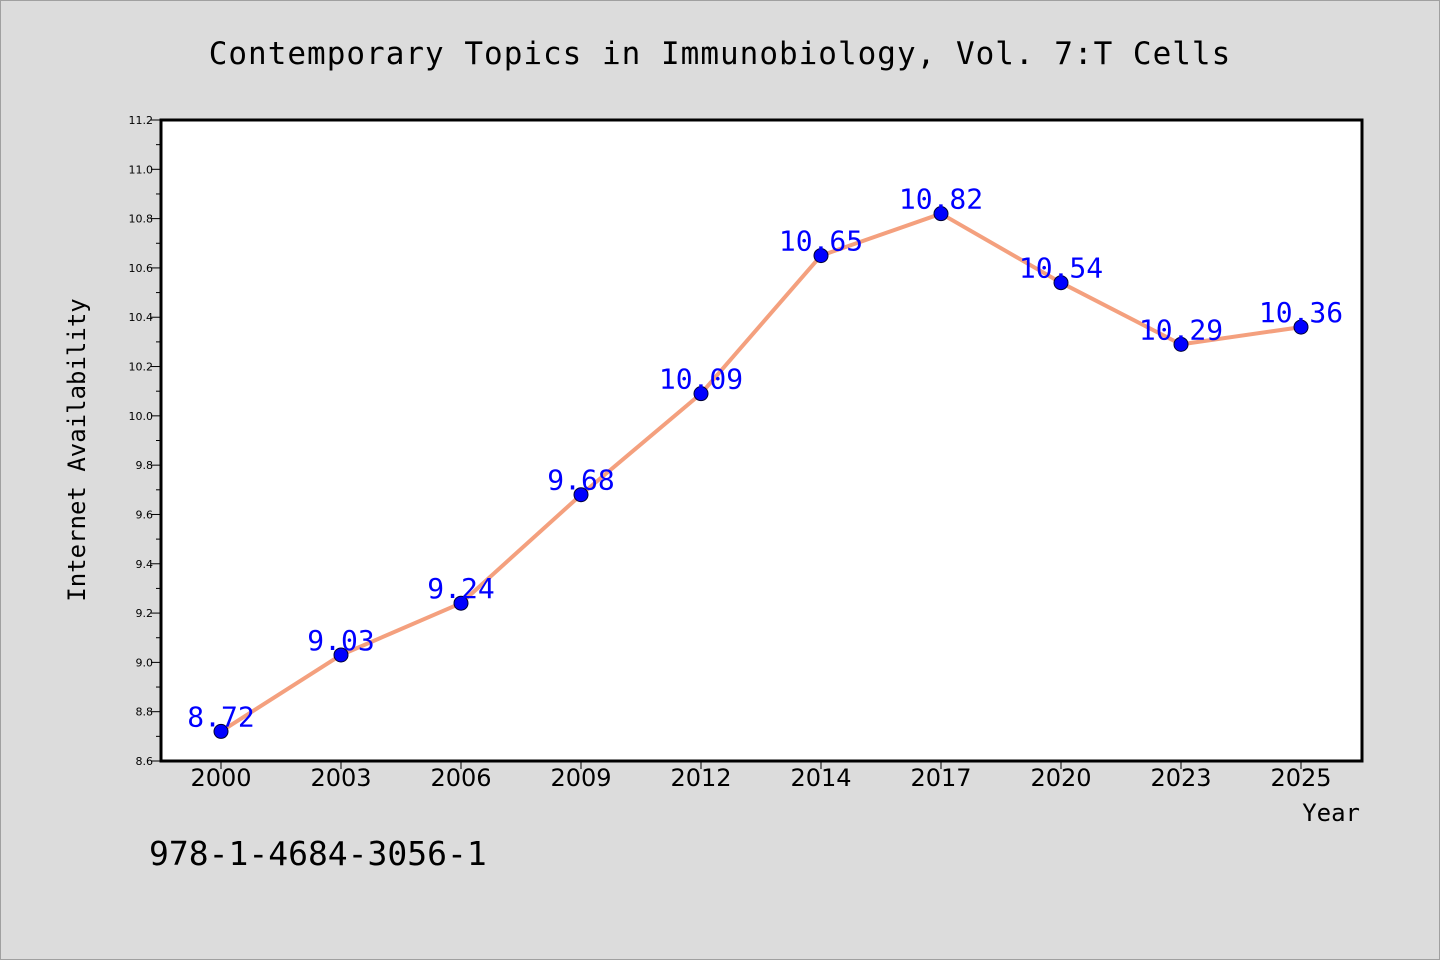 This screenshot has height=960, width=1440. Describe the element at coordinates (145, 761) in the screenshot. I see `y-tick-label: 8.6` at that location.